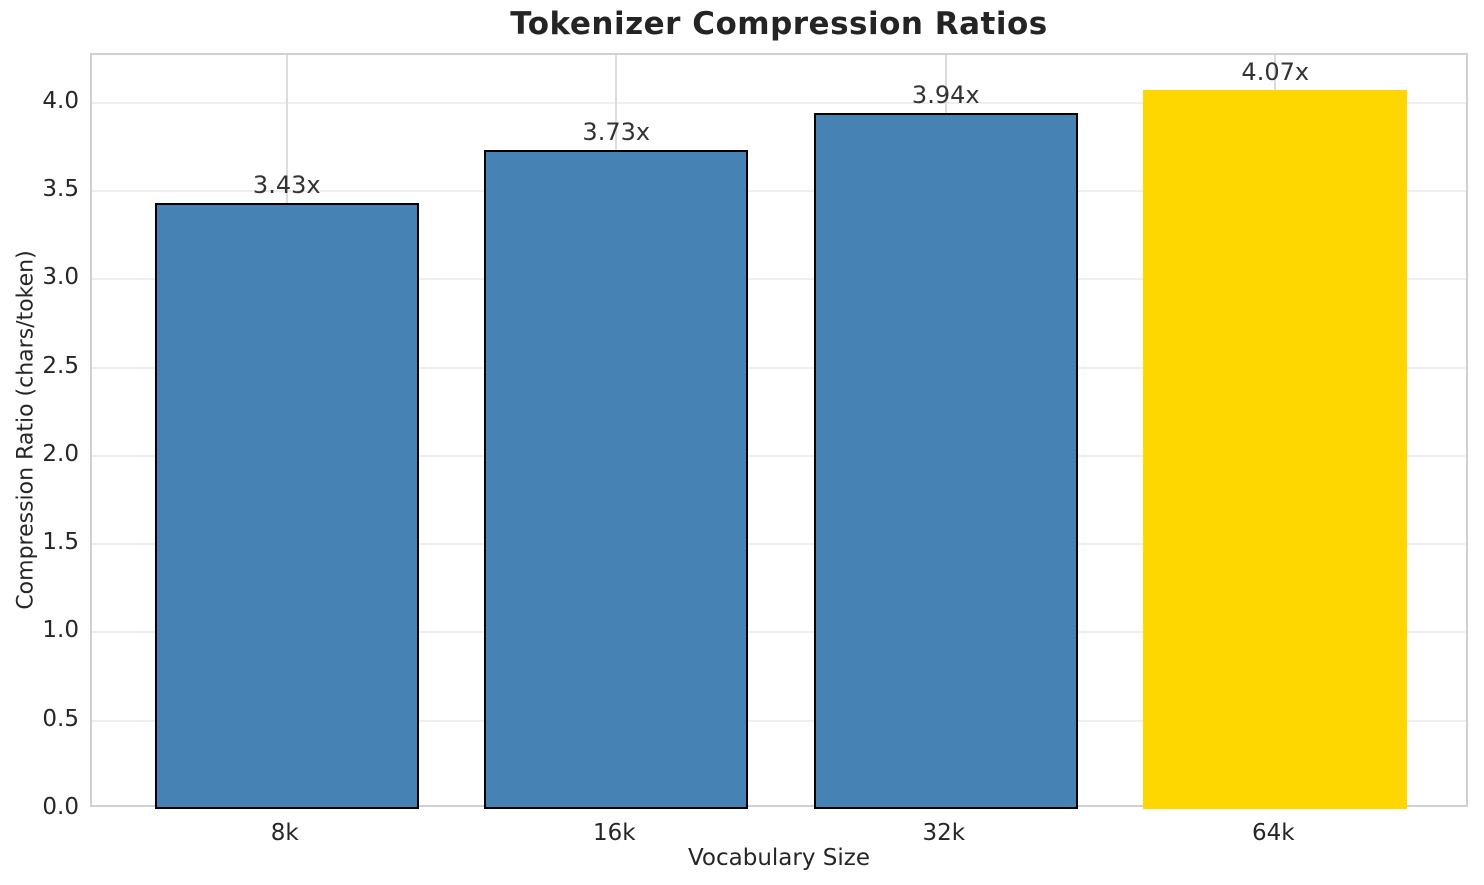  I want to click on y-tick-label: 2.0, so click(60, 453).